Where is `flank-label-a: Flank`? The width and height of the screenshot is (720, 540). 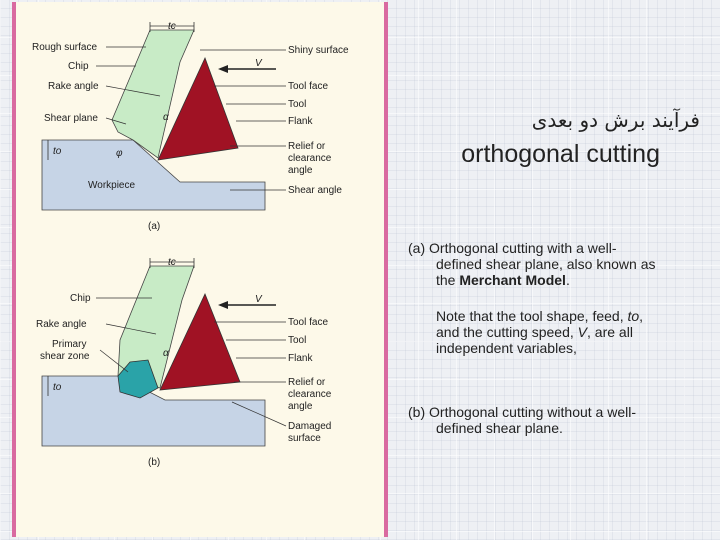 flank-label-a: Flank is located at coordinates (300, 121).